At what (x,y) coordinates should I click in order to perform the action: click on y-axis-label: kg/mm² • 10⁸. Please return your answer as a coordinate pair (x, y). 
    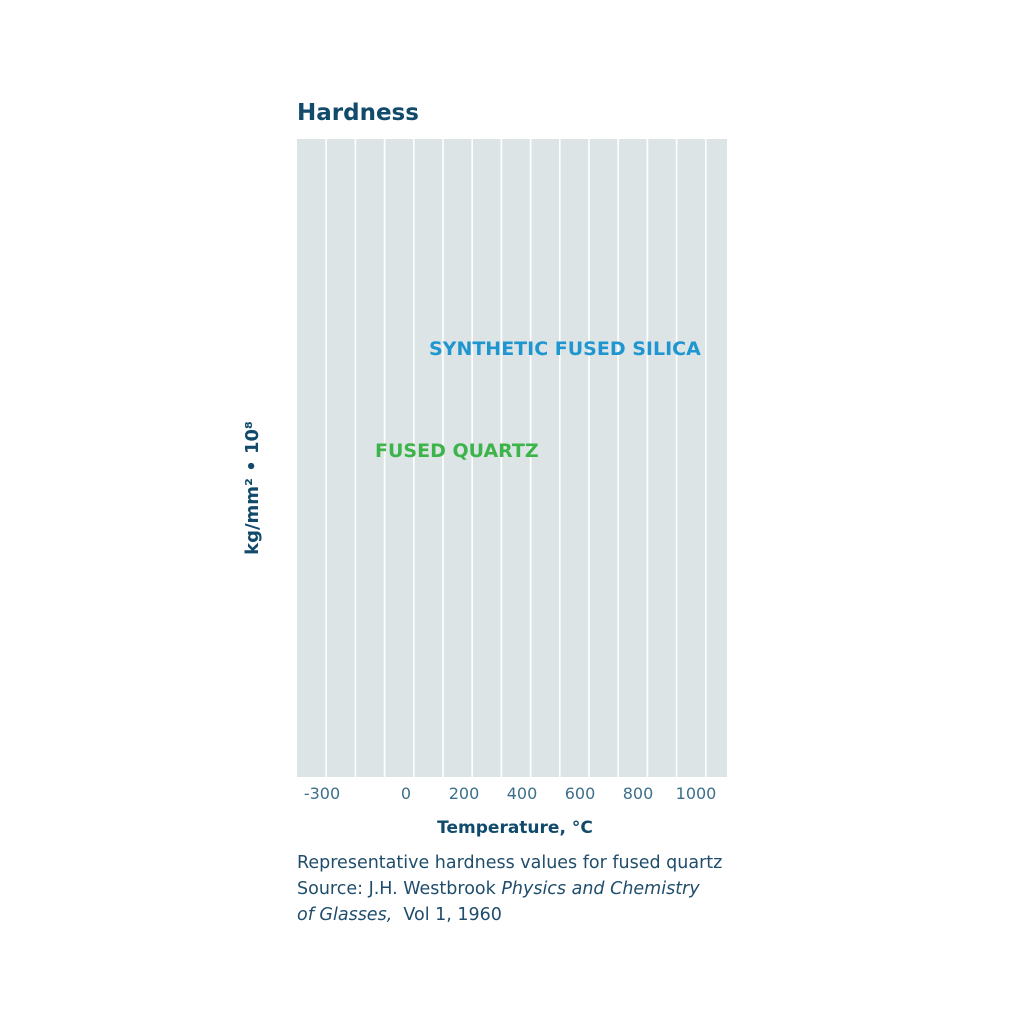
    Looking at the image, I should click on (252, 488).